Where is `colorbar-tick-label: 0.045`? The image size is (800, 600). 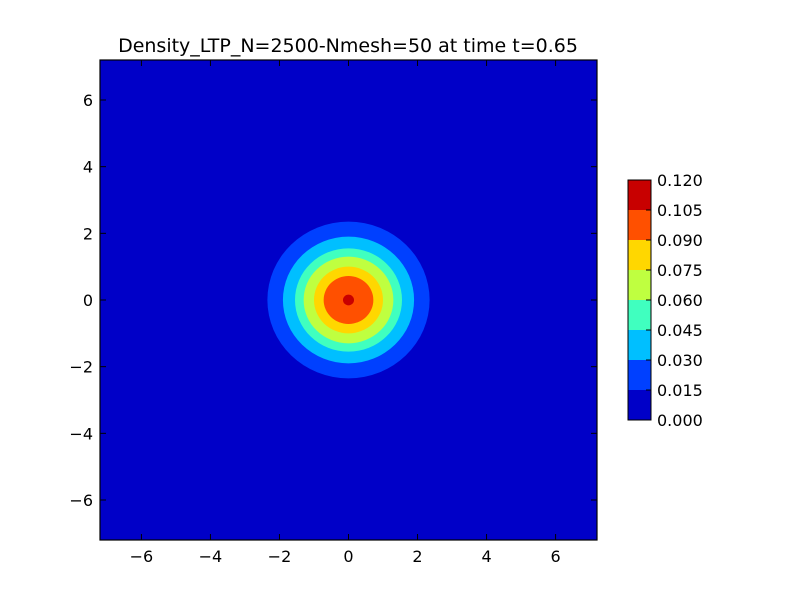 colorbar-tick-label: 0.045 is located at coordinates (680, 330).